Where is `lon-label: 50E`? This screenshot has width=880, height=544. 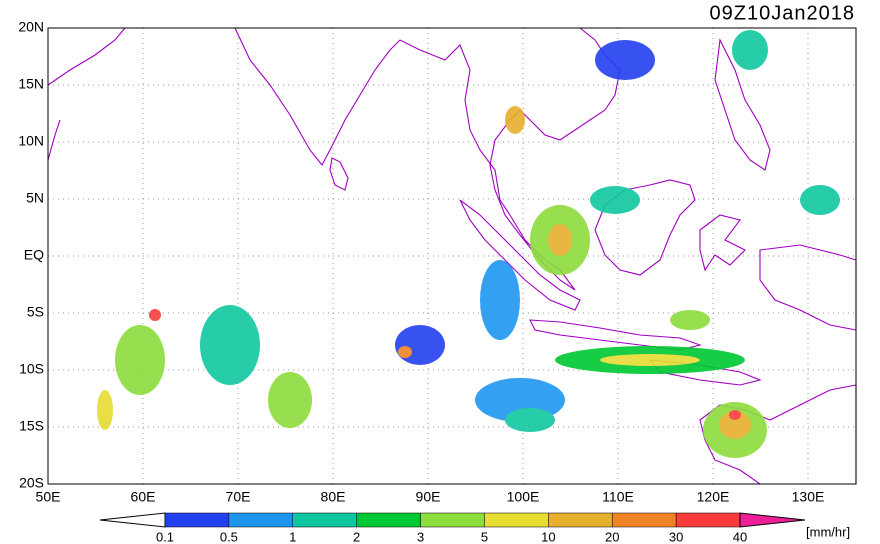
lon-label: 50E is located at coordinates (48, 497).